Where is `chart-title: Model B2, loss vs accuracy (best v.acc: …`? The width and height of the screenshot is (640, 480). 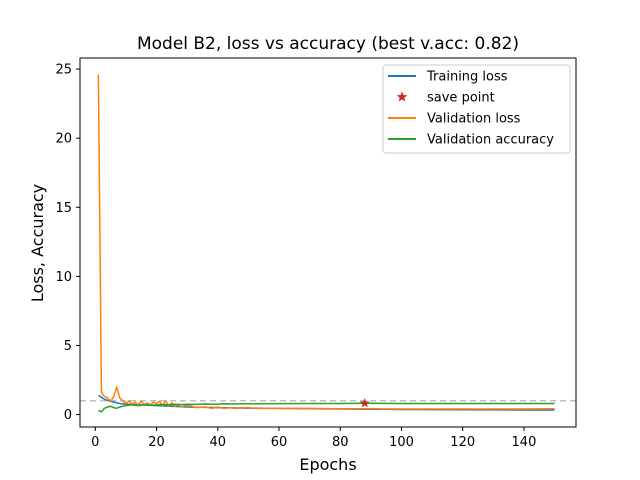
chart-title: Model B2, loss vs accuracy (best v.acc: … is located at coordinates (328, 44).